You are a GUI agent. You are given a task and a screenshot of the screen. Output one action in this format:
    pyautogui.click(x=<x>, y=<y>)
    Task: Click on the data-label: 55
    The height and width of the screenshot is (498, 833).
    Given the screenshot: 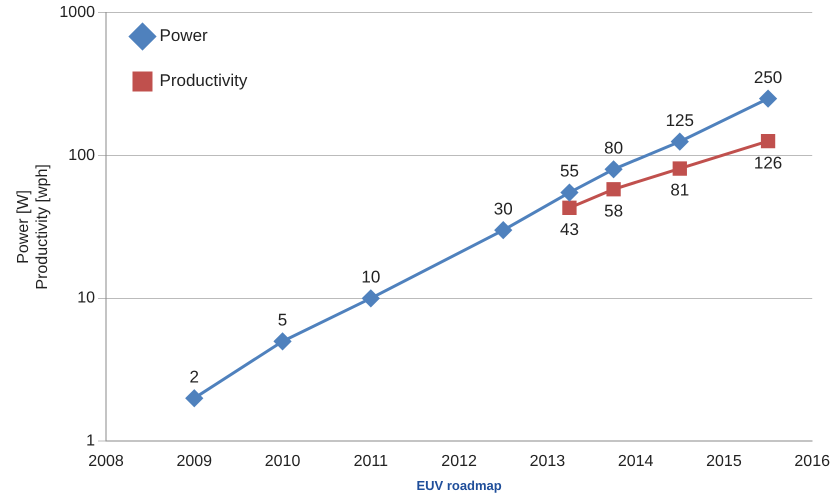 What is the action you would take?
    pyautogui.click(x=569, y=171)
    